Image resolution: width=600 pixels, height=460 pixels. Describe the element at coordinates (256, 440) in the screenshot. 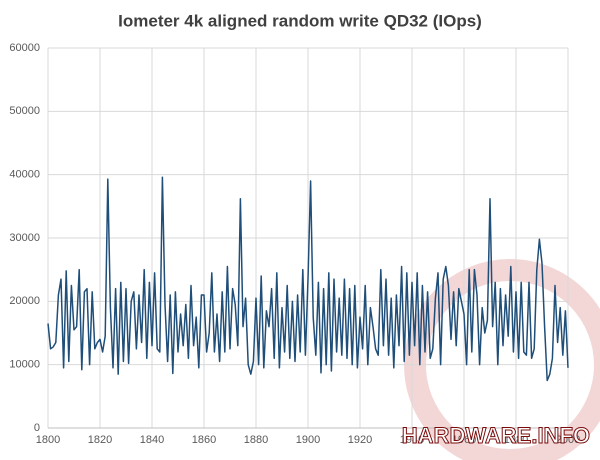

I see `x-tick-label: 1880` at that location.